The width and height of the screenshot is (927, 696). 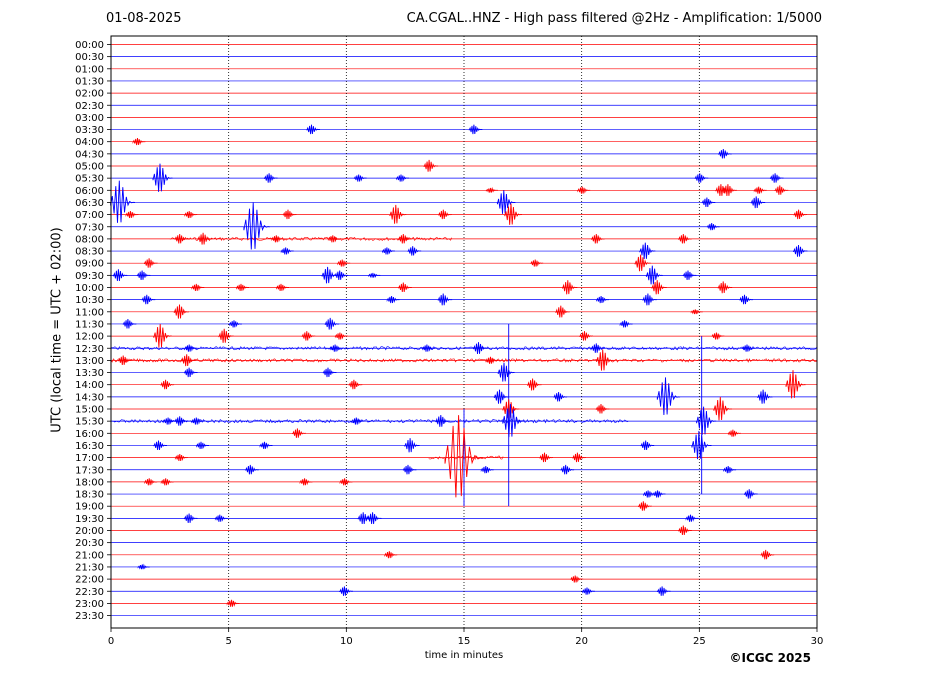 I want to click on y-tick-label: 14:00, so click(x=89, y=385).